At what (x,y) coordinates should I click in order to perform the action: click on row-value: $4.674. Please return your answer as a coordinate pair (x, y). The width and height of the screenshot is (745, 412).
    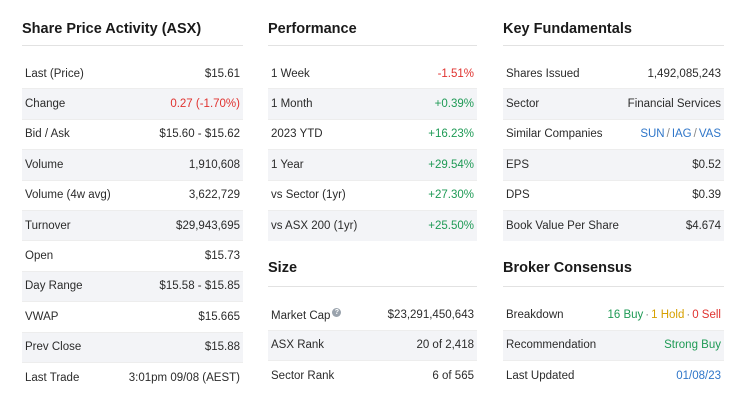
    Looking at the image, I should click on (703, 226).